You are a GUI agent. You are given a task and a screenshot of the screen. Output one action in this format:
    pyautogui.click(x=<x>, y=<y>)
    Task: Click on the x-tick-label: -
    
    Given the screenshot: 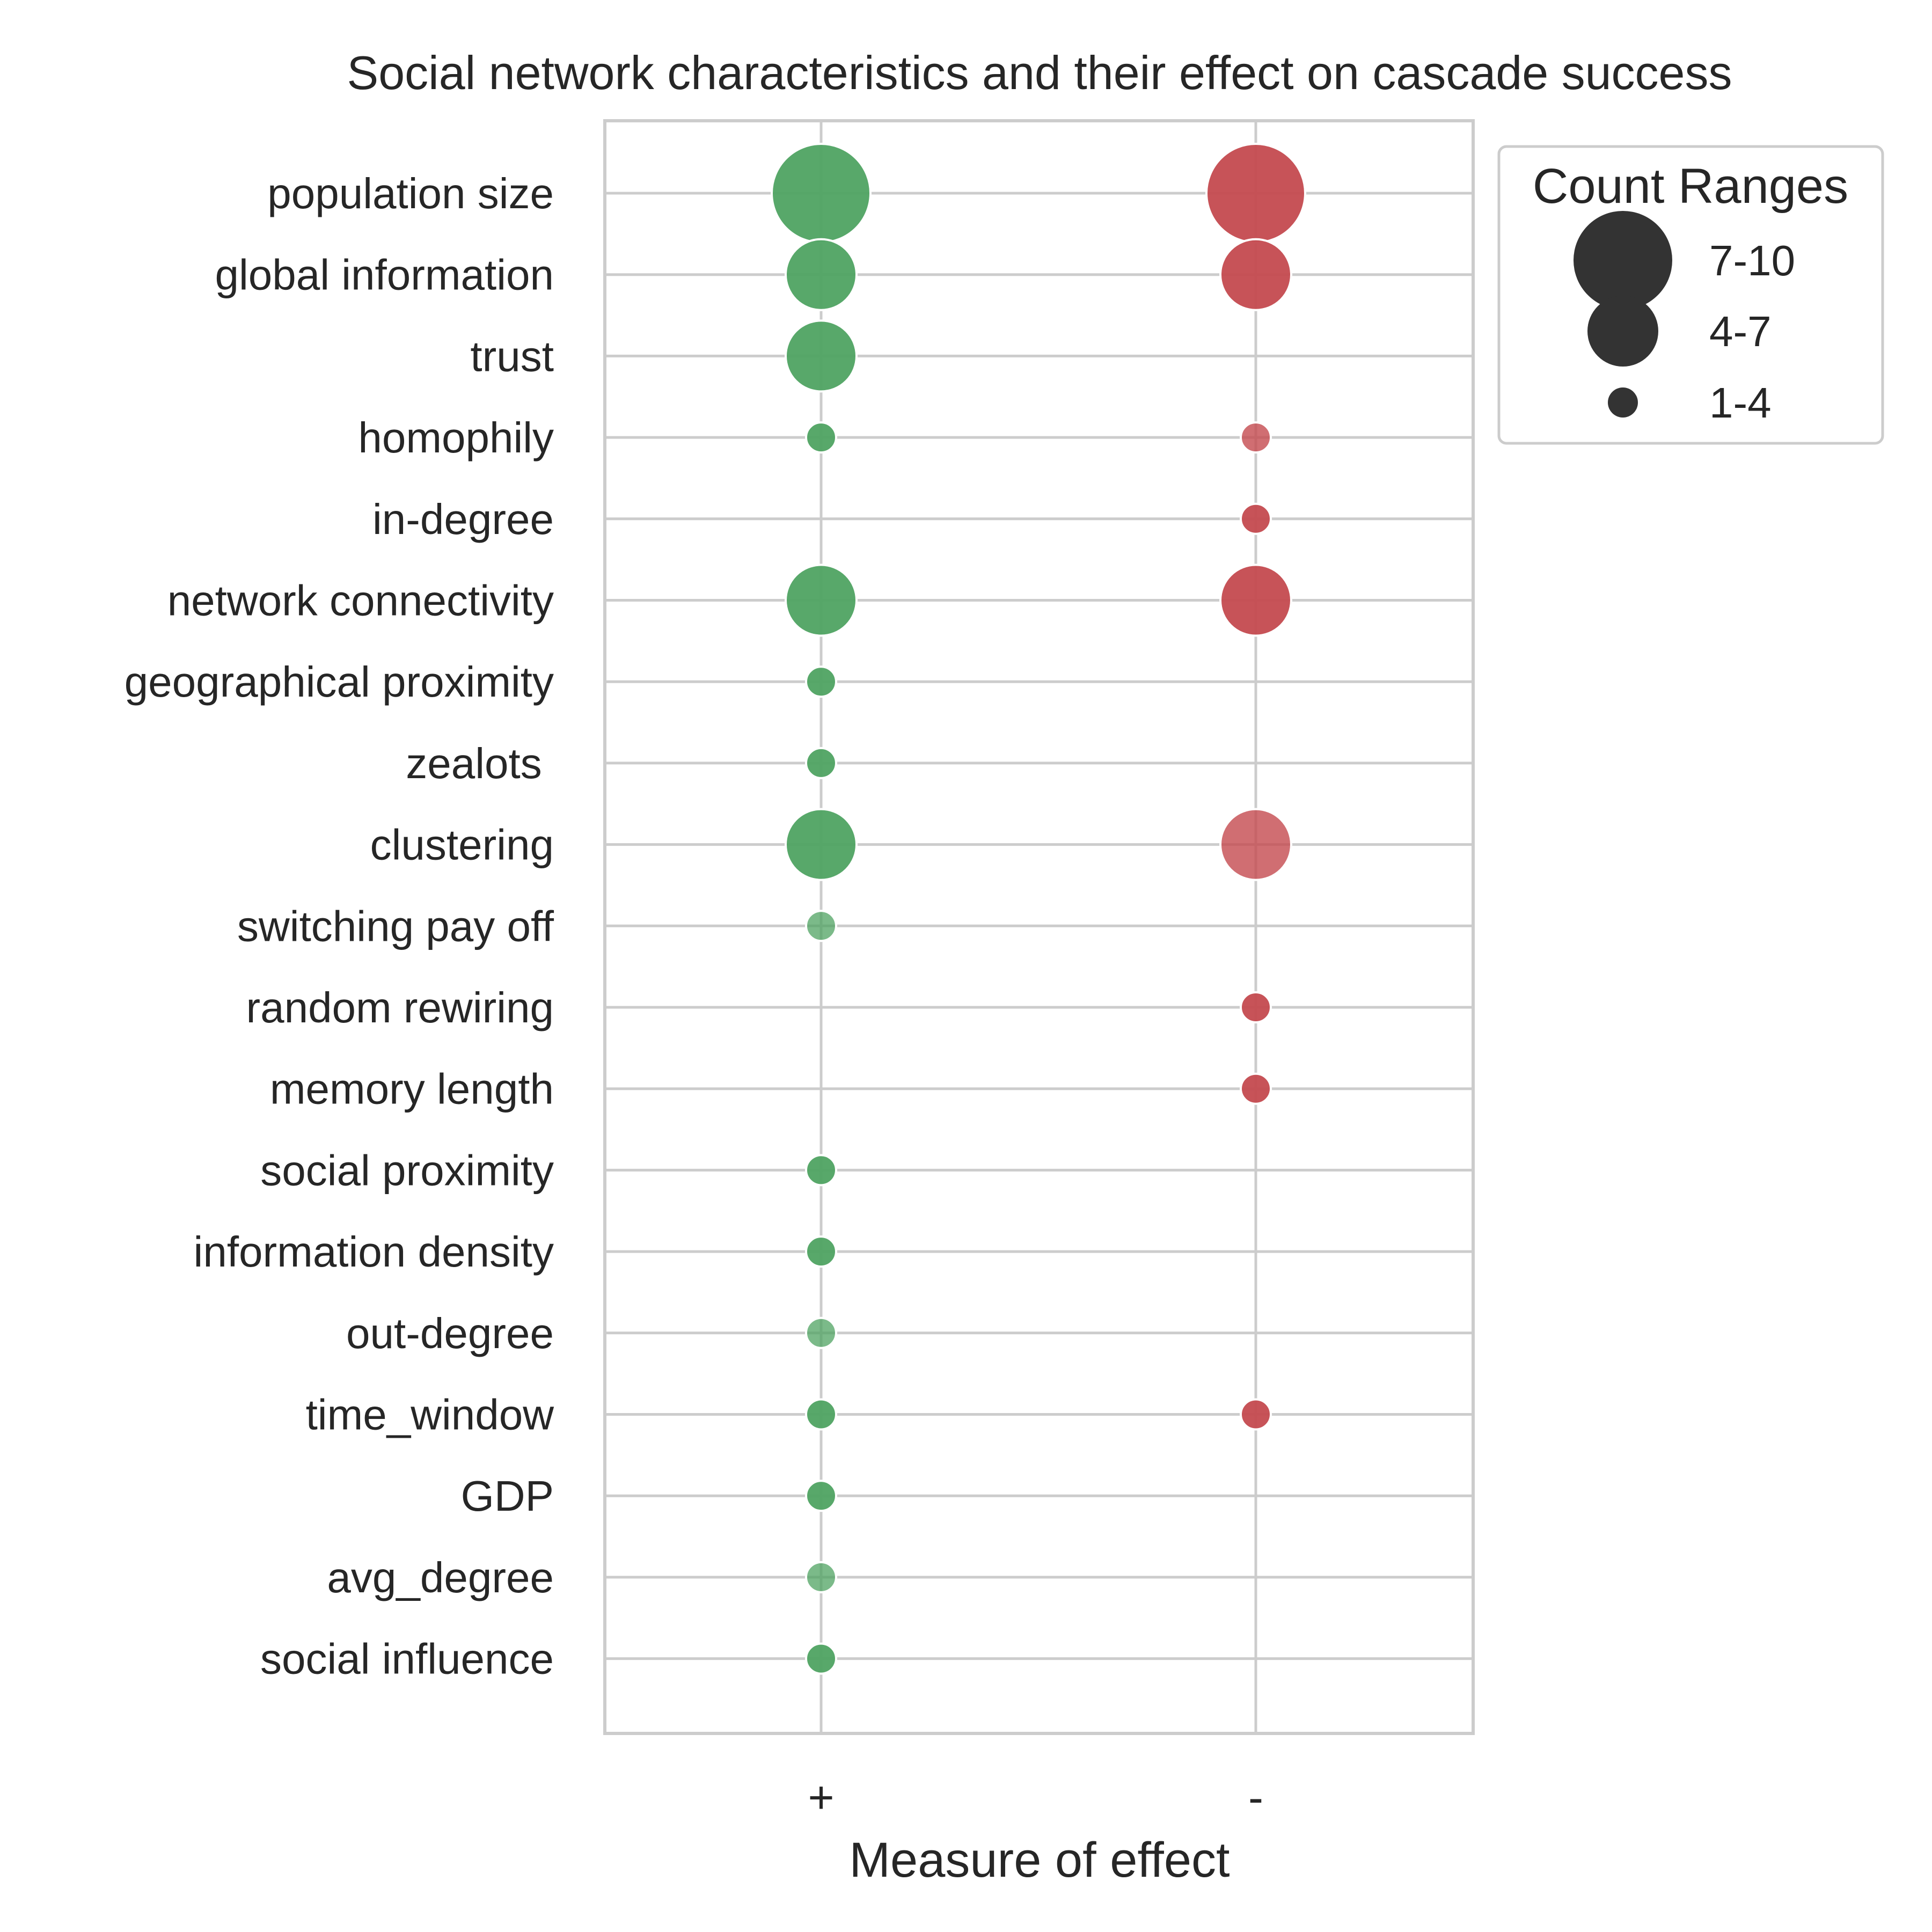 What is the action you would take?
    pyautogui.click(x=1255, y=1797)
    